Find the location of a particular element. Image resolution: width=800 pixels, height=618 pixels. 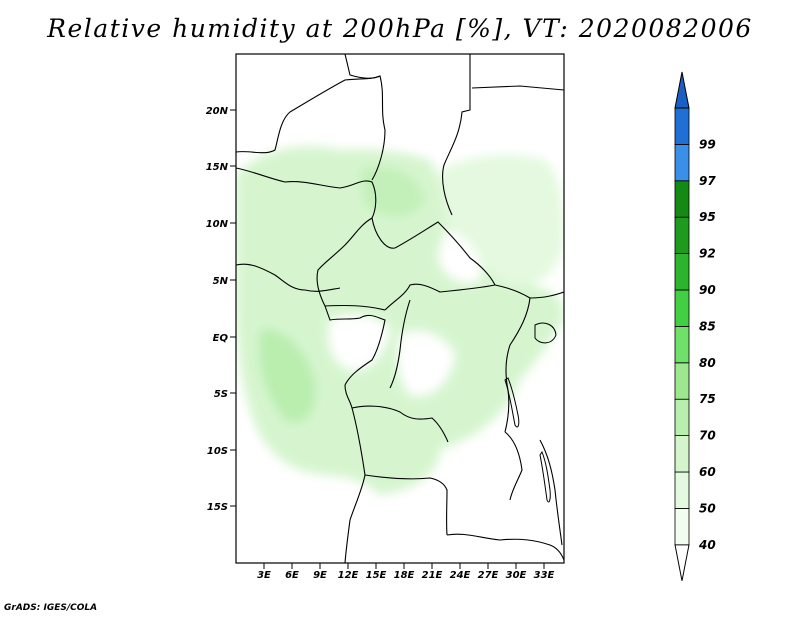

lon-tick: 9E is located at coordinates (320, 572).